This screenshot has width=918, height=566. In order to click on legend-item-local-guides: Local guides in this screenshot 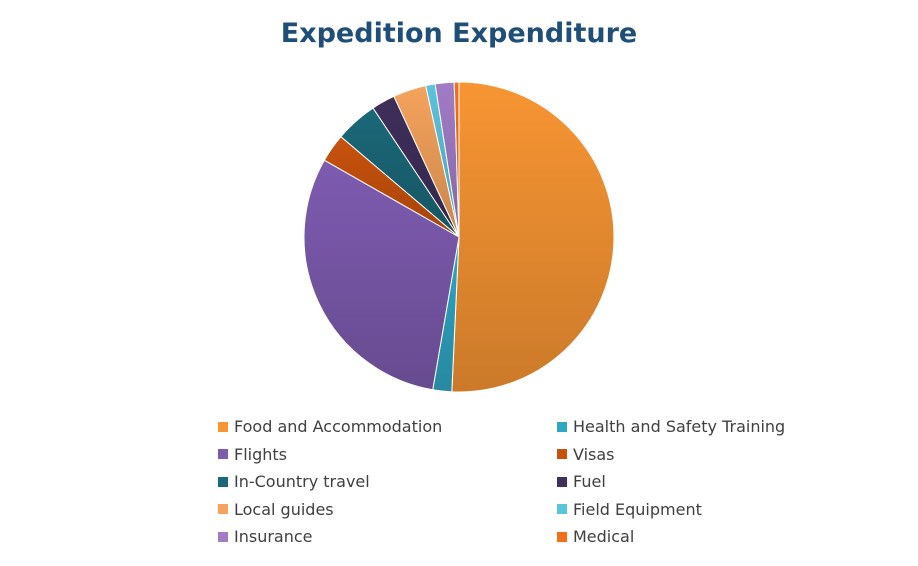, I will do `click(387, 510)`.